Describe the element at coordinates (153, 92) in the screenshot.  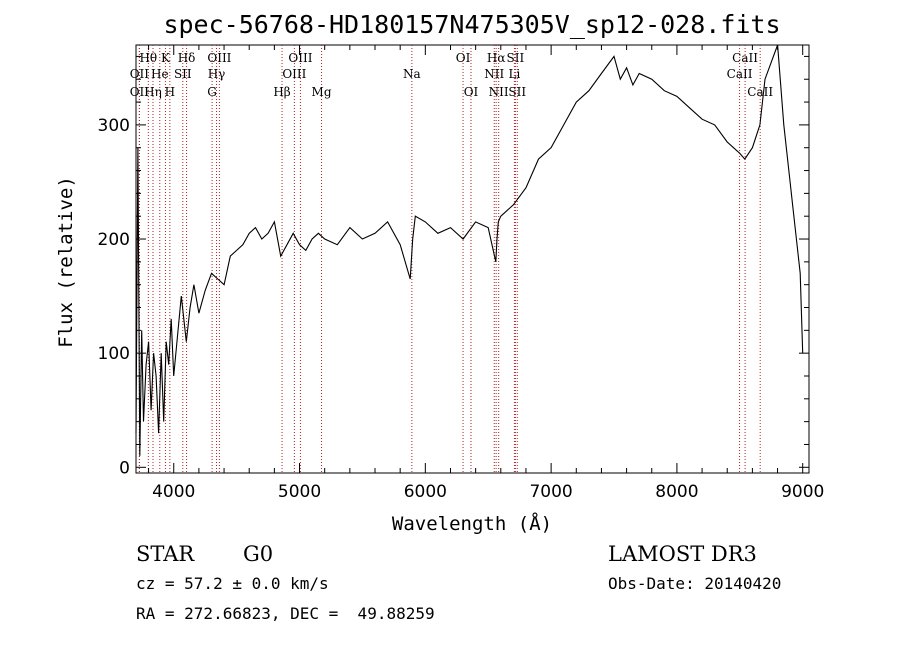
I see `line-label-5: Hη` at that location.